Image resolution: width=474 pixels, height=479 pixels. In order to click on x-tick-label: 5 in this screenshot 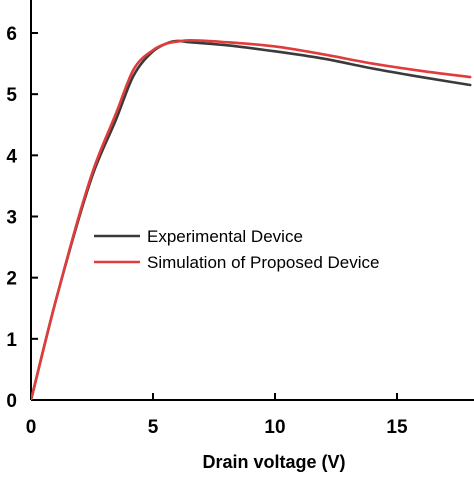, I will do `click(153, 427)`.